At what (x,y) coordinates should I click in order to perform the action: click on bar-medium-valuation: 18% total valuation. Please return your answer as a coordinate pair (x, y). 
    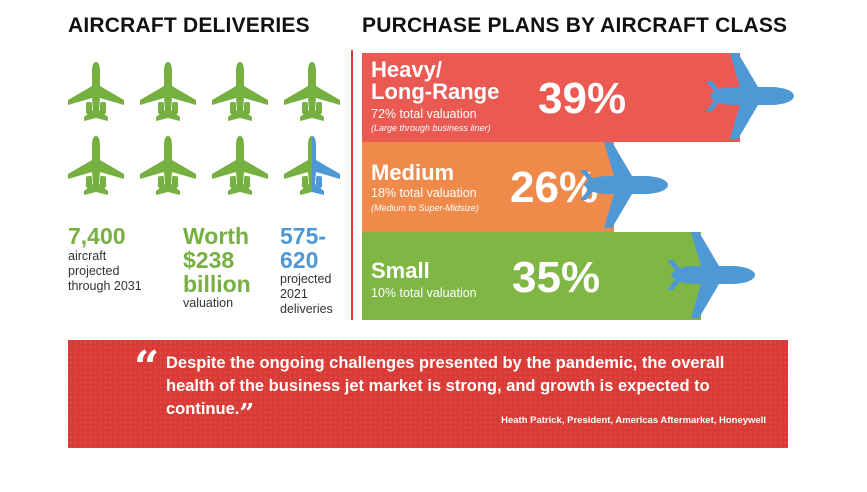
    Looking at the image, I should click on (424, 193).